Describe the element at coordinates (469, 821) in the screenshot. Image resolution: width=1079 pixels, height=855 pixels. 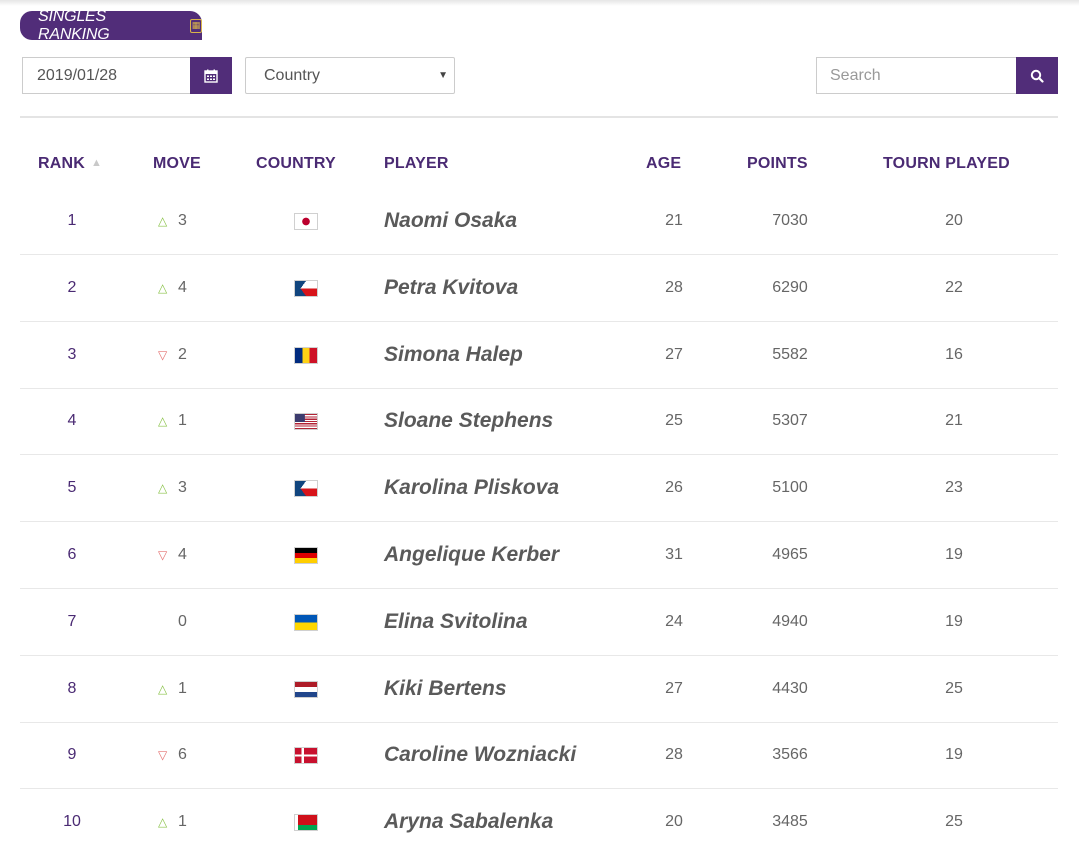
I see `player-name-link: Aryna Sabalenka` at that location.